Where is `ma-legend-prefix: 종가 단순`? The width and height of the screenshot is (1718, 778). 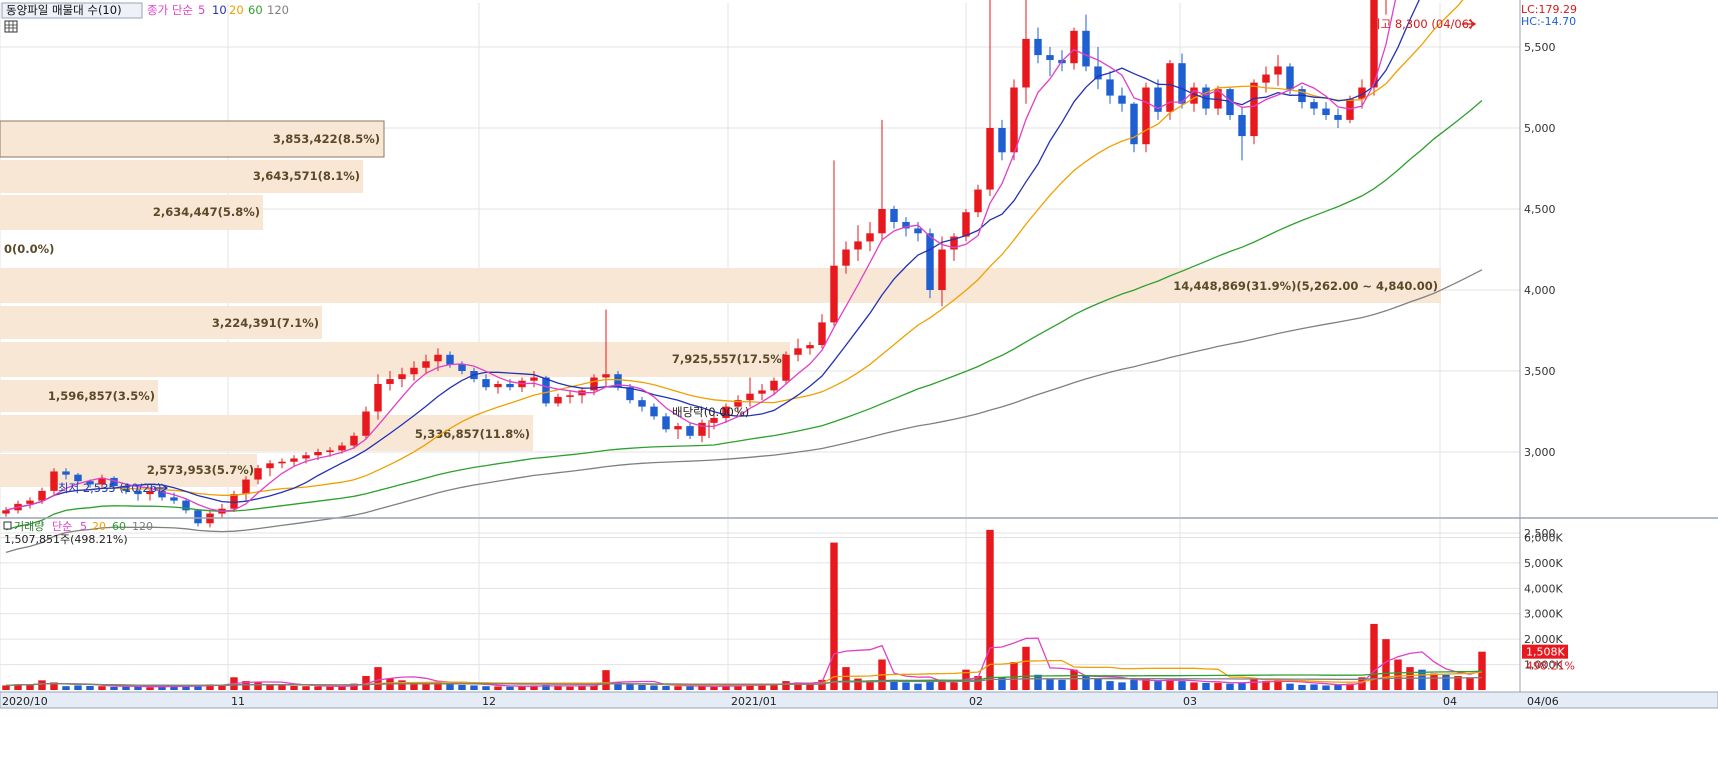 ma-legend-prefix: 종가 단순 is located at coordinates (170, 10).